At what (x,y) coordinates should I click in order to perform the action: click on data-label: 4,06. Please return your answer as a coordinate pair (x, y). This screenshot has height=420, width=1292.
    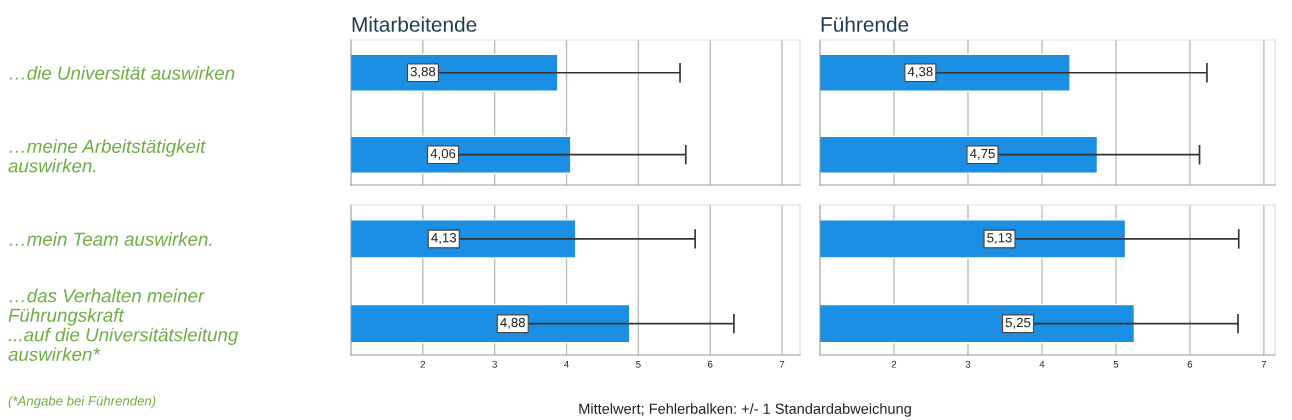
    Looking at the image, I should click on (443, 154).